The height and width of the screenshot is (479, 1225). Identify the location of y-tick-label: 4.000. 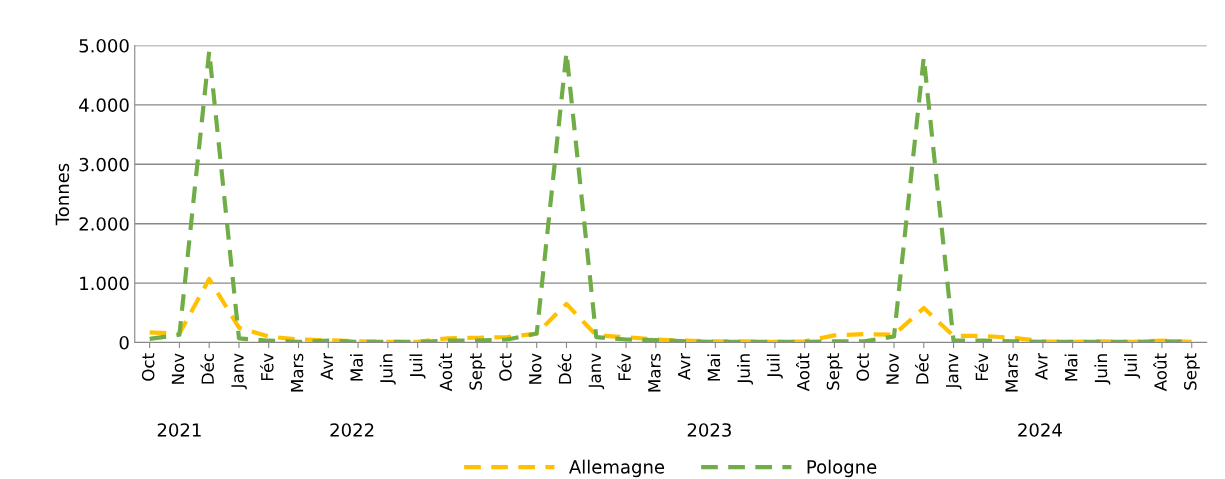
(104, 105).